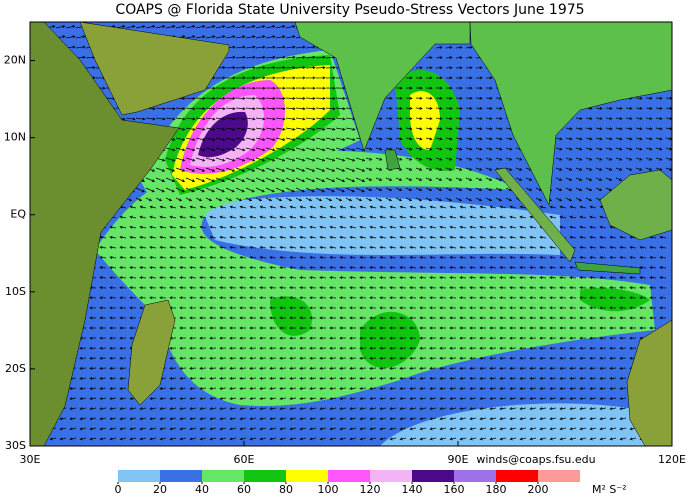 Image resolution: width=700 pixels, height=500 pixels. I want to click on lon-label: 30E, so click(30, 459).